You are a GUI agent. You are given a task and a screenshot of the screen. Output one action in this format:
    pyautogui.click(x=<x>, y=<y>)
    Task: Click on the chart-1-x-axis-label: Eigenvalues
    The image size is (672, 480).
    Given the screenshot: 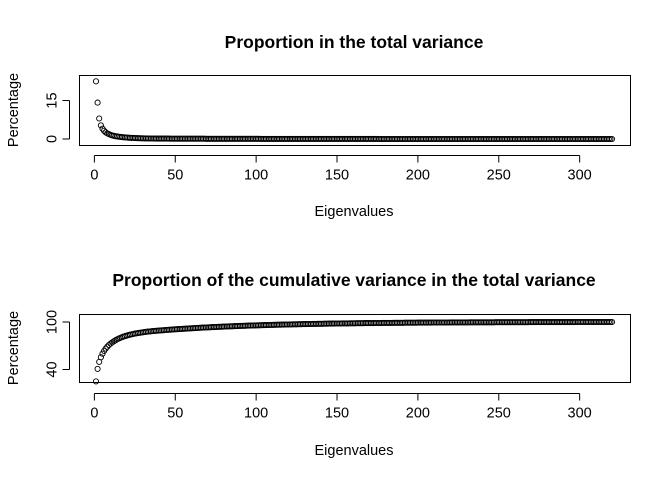 What is the action you would take?
    pyautogui.click(x=354, y=212)
    